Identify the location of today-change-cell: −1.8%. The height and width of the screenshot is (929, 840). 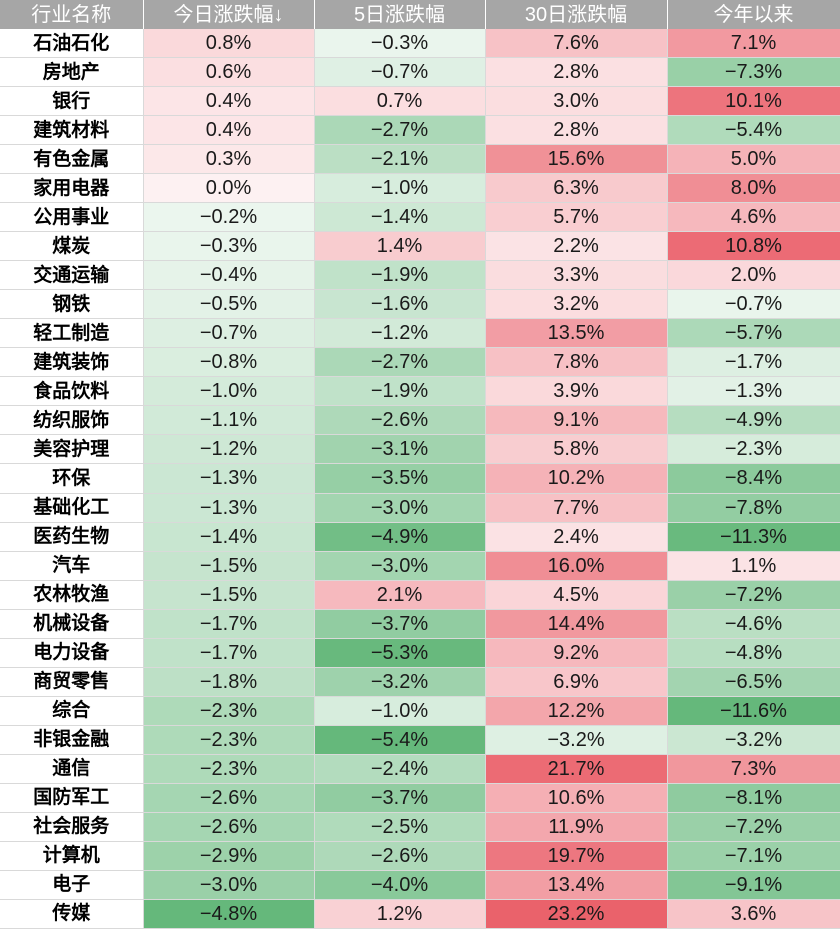
(229, 682).